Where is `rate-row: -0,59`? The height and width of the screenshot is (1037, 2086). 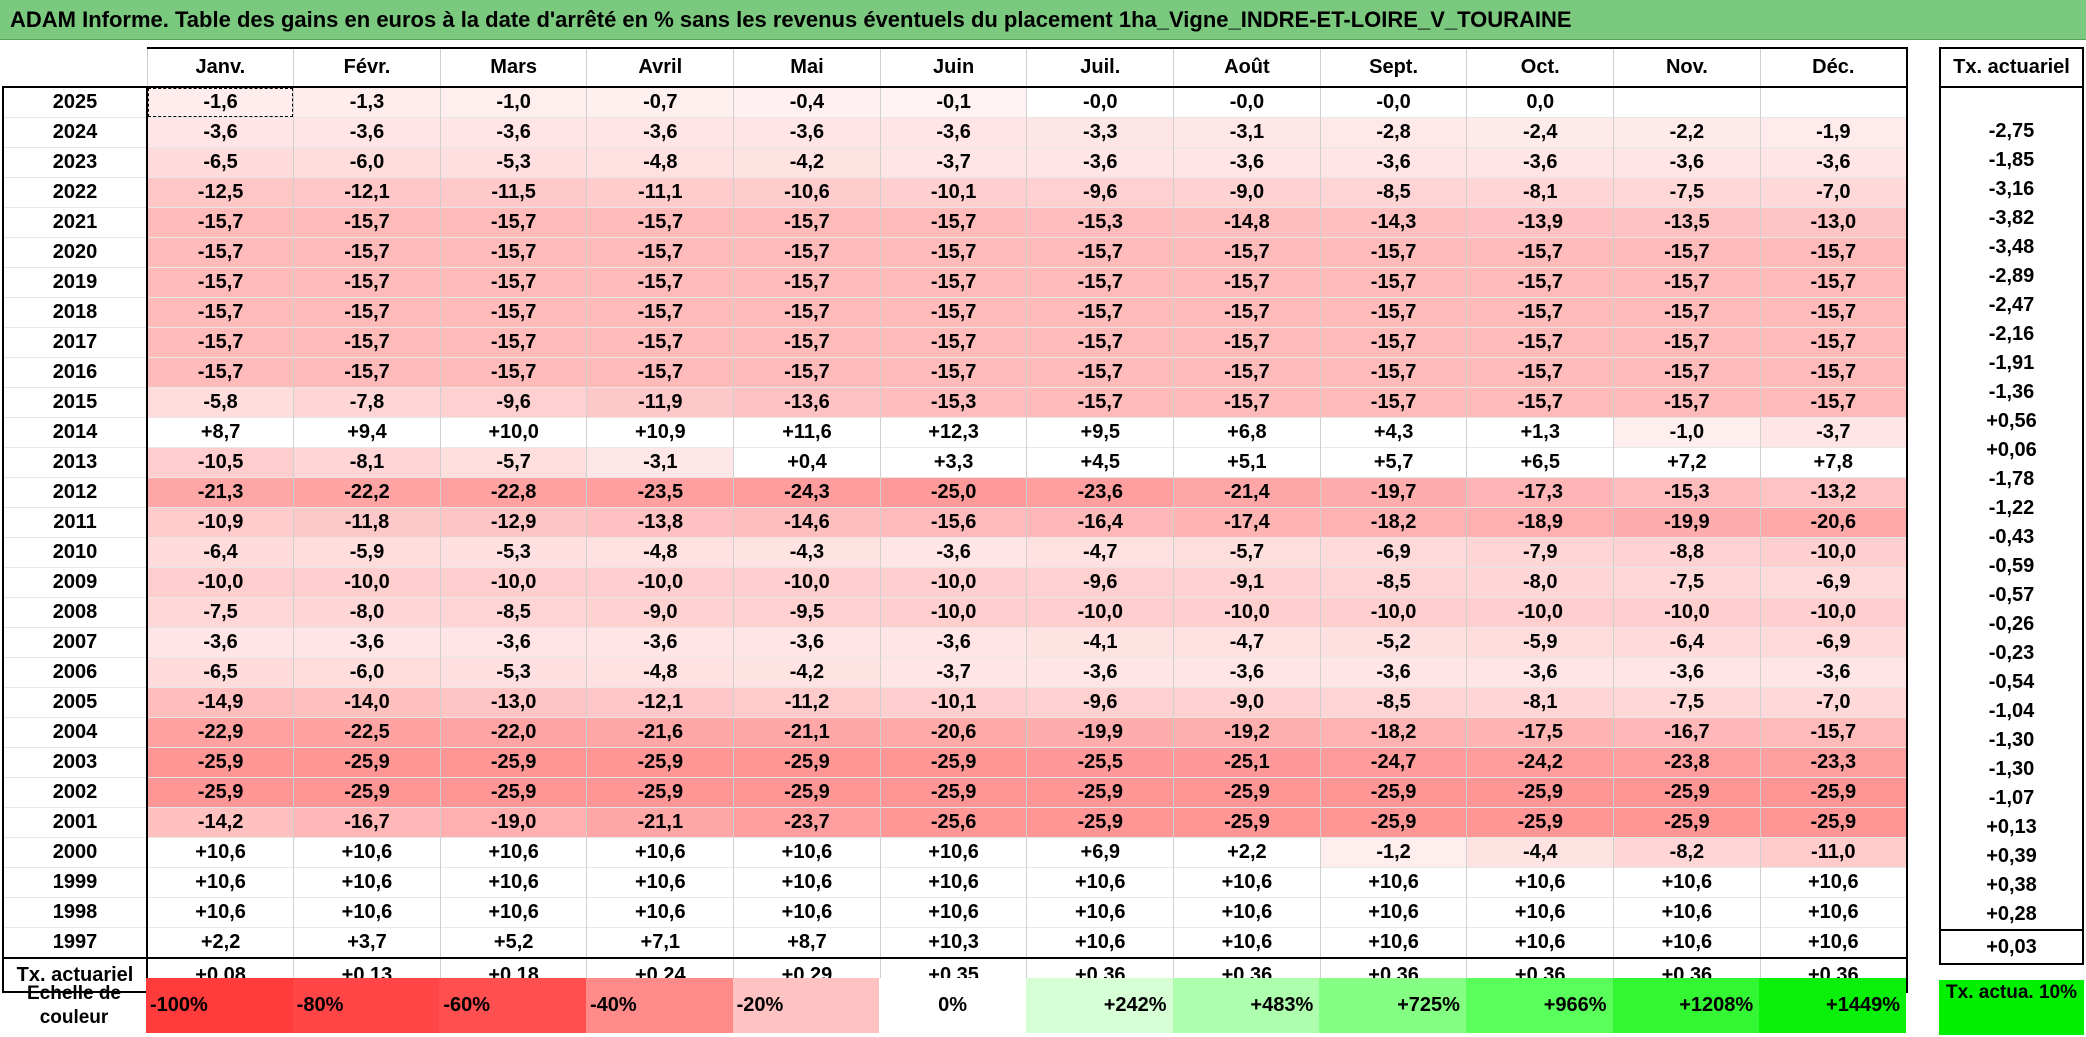 rate-row: -0,59 is located at coordinates (2011, 566).